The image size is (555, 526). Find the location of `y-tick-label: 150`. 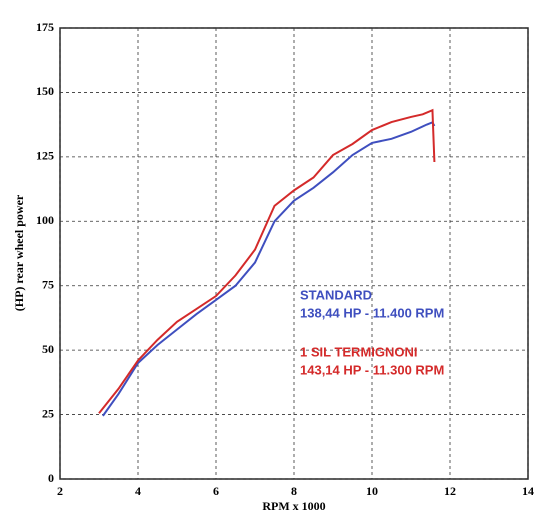

y-tick-label: 150 is located at coordinates (45, 91).